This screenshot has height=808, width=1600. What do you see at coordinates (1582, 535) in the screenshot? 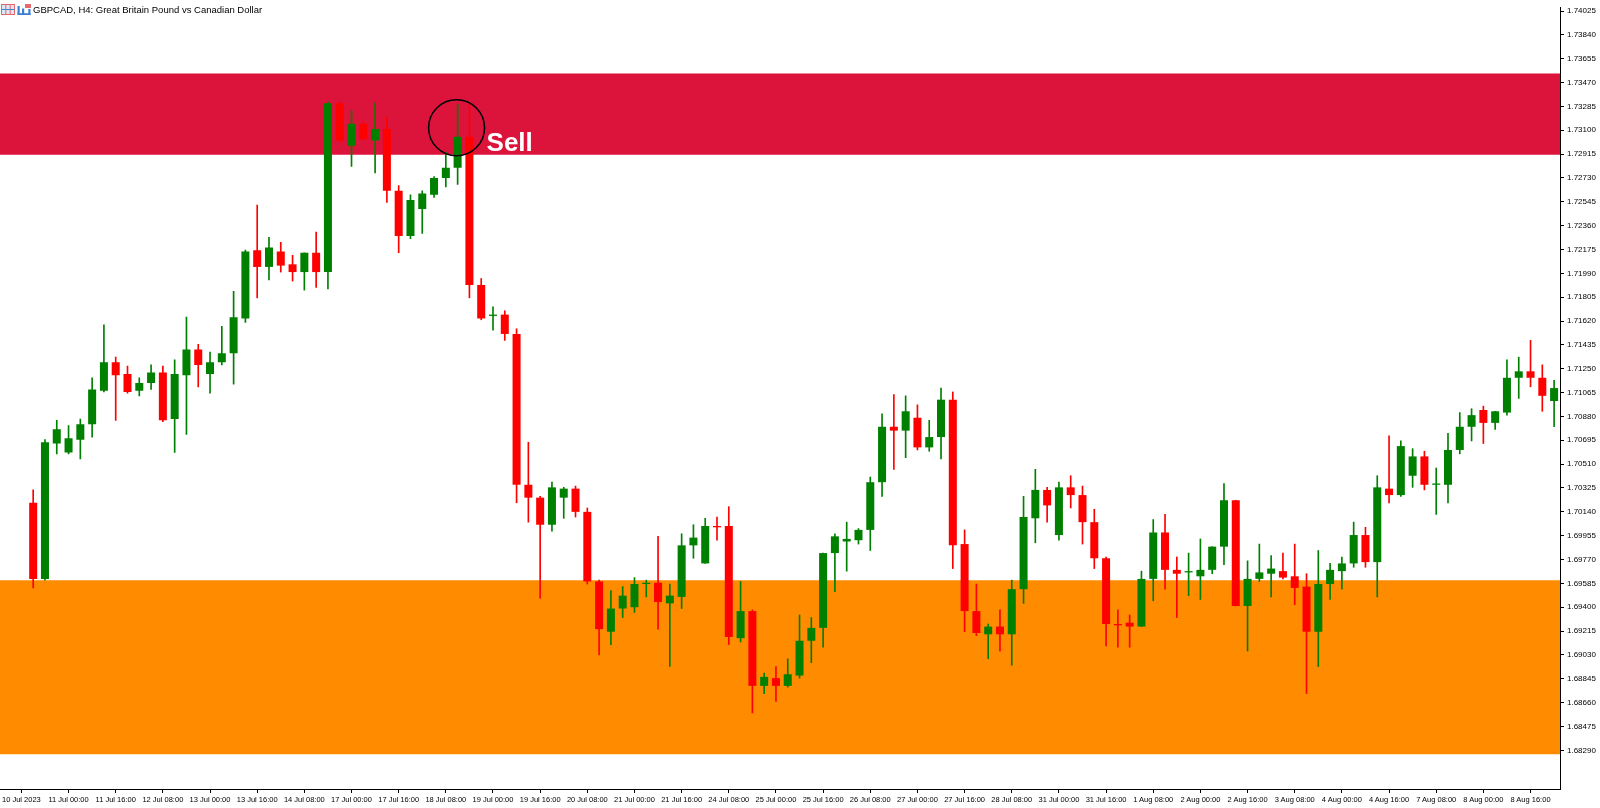
I see `y-tick-label: 1.69955` at bounding box center [1582, 535].